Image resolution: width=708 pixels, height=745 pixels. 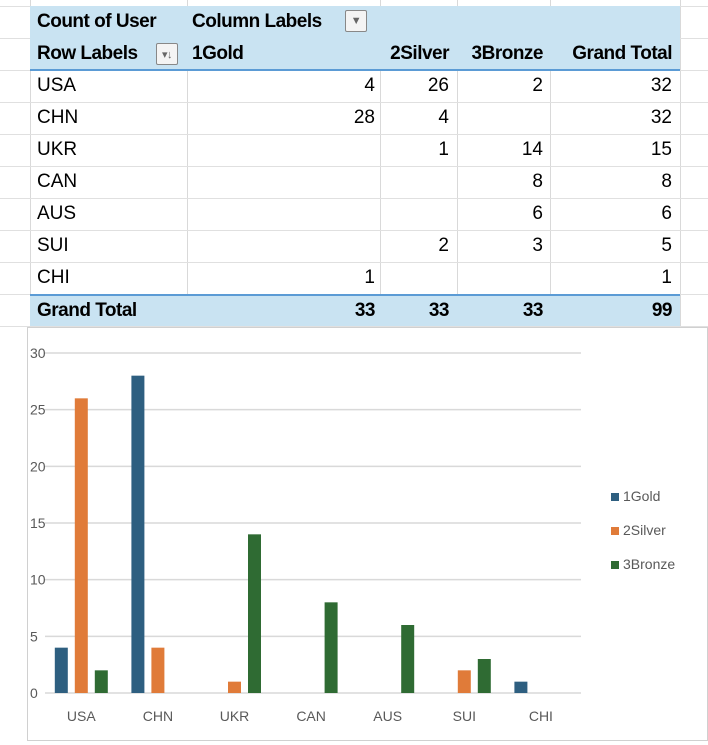 I want to click on pivot-cell: 3, so click(x=537, y=245).